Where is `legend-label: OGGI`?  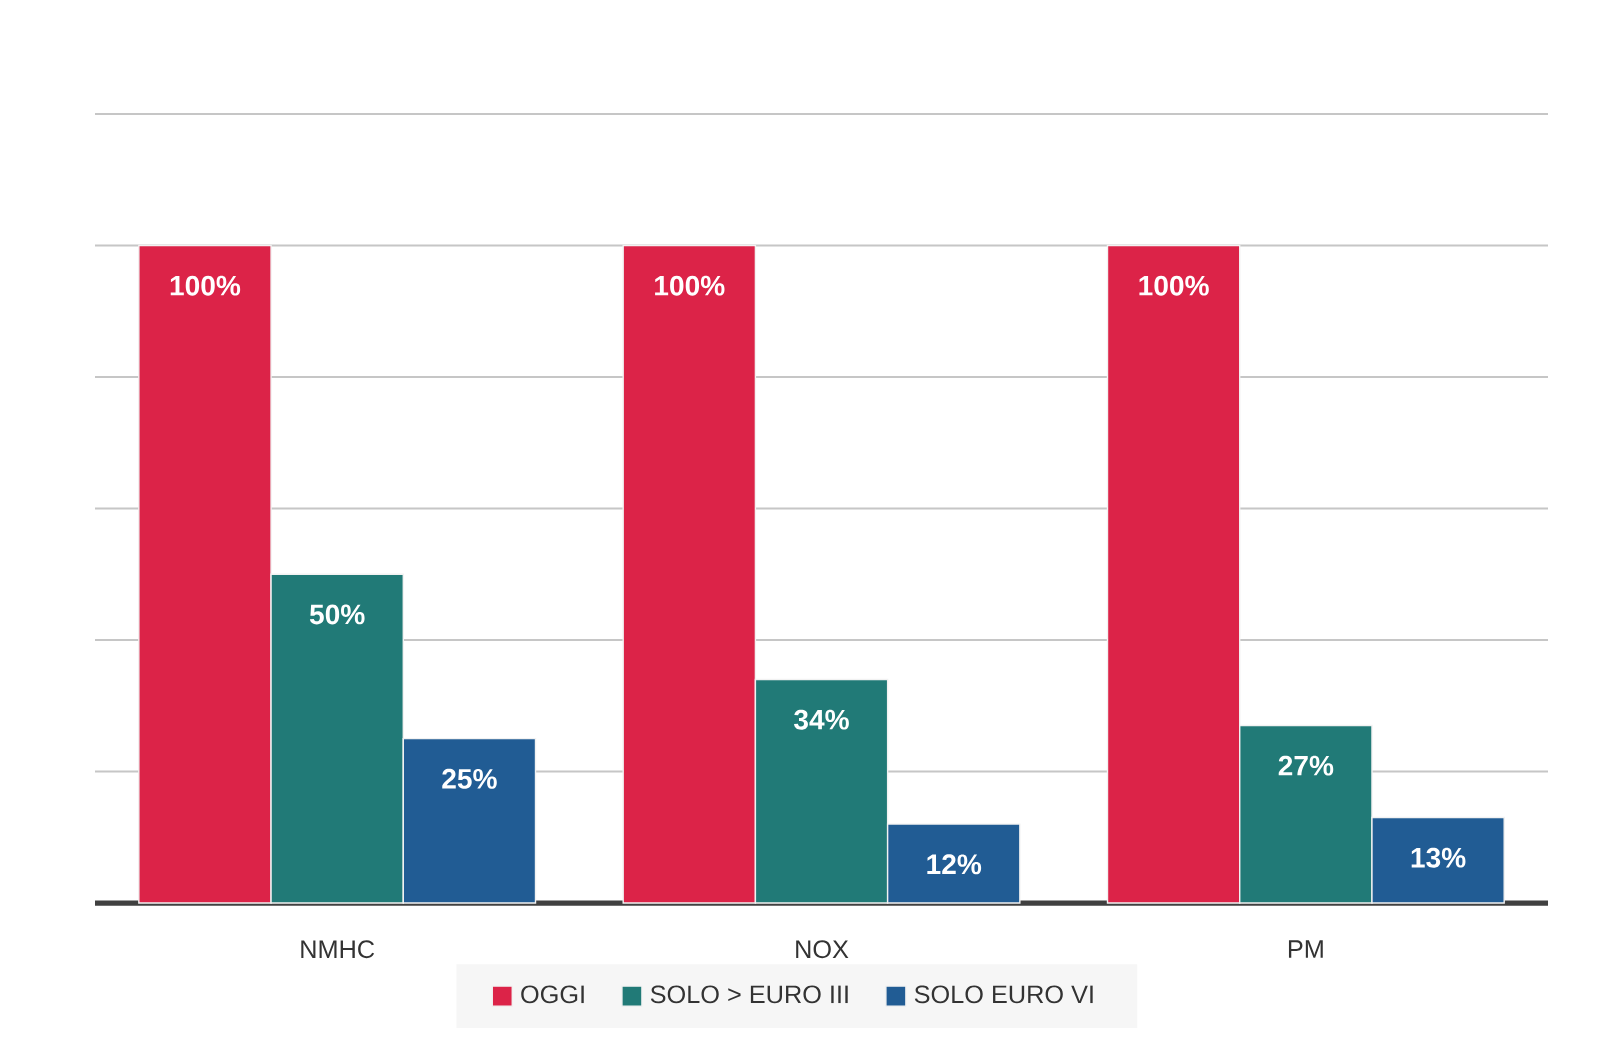
legend-label: OGGI is located at coordinates (552, 994).